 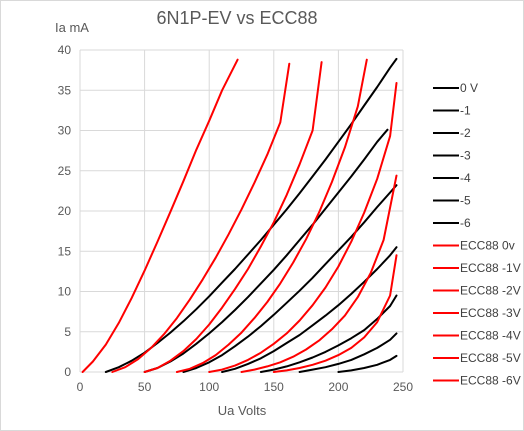 I want to click on y-axis-title: Ia mA, so click(x=72, y=27).